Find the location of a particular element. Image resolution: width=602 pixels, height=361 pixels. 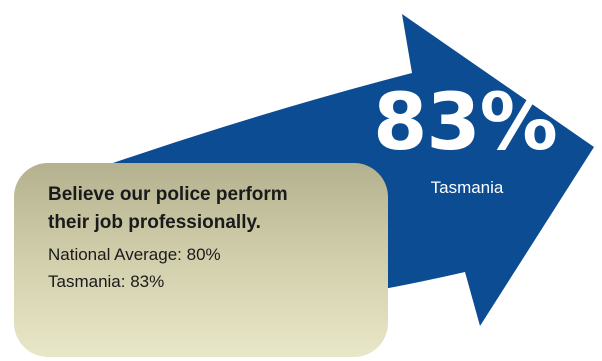

headline-region-label: Tasmania is located at coordinates (467, 187).